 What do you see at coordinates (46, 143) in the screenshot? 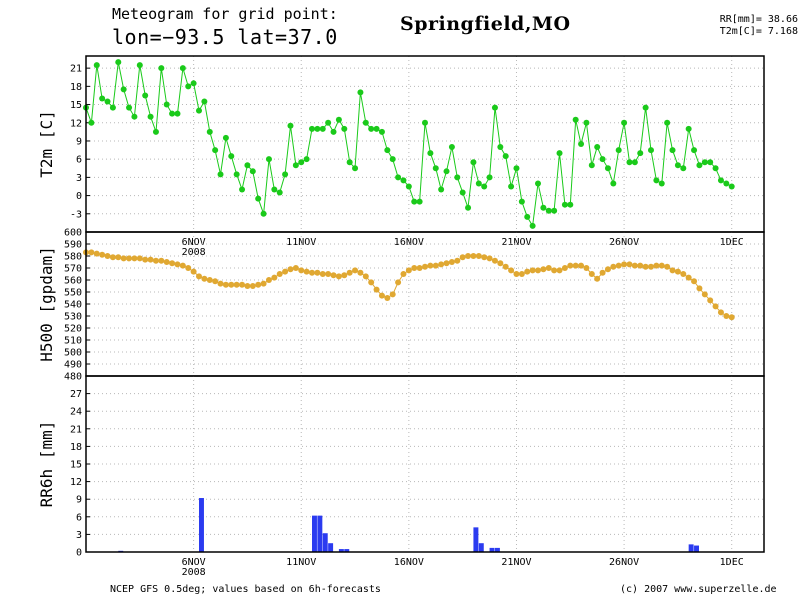
I see `t2m-ylabel: T2m [C]` at bounding box center [46, 143].